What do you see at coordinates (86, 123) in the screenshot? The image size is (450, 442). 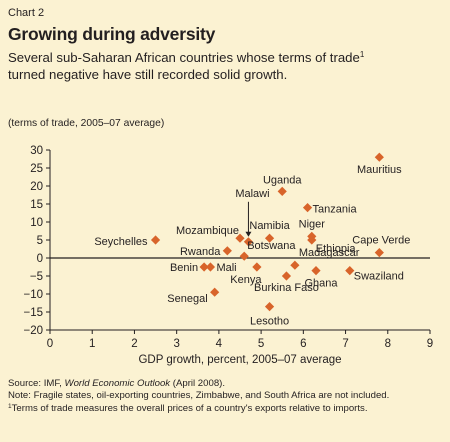 I see `unit-note: (terms of trade, 2005–07 average)` at bounding box center [86, 123].